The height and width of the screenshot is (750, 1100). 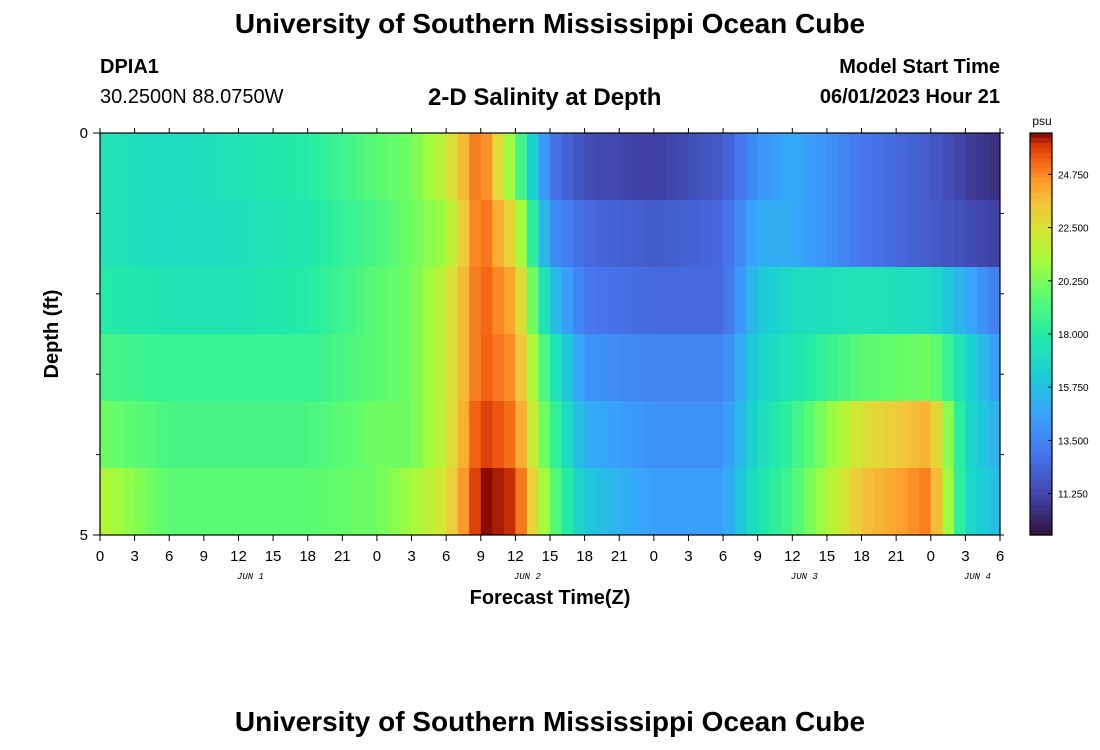 I want to click on y-axis-label: Depth (ft), so click(x=52, y=334).